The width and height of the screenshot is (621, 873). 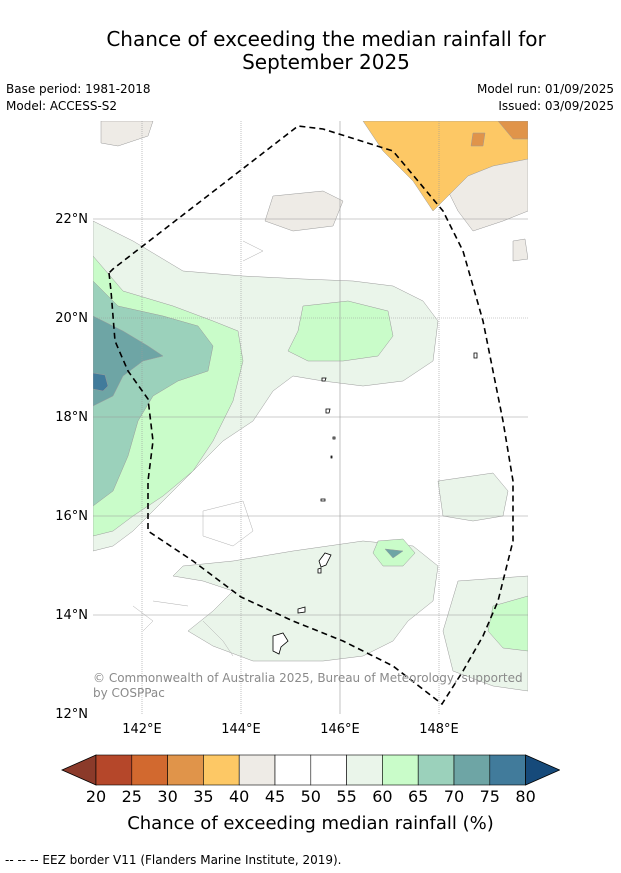 I want to click on colorbar-tick-label: 65, so click(x=418, y=796).